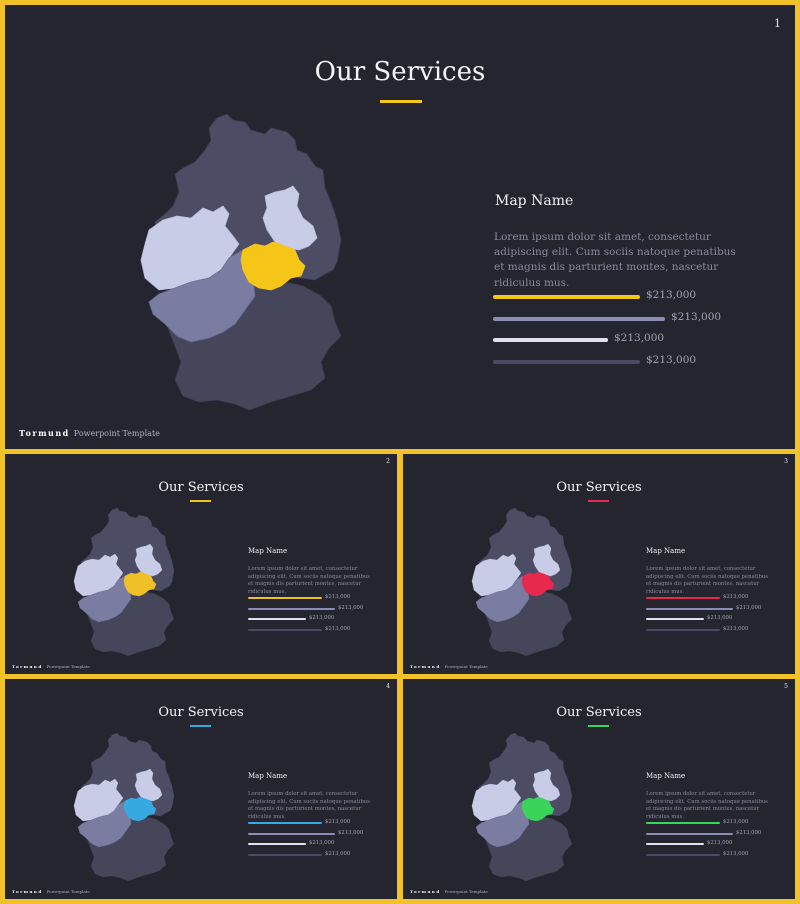  I want to click on slide-number: 1, so click(777, 23).